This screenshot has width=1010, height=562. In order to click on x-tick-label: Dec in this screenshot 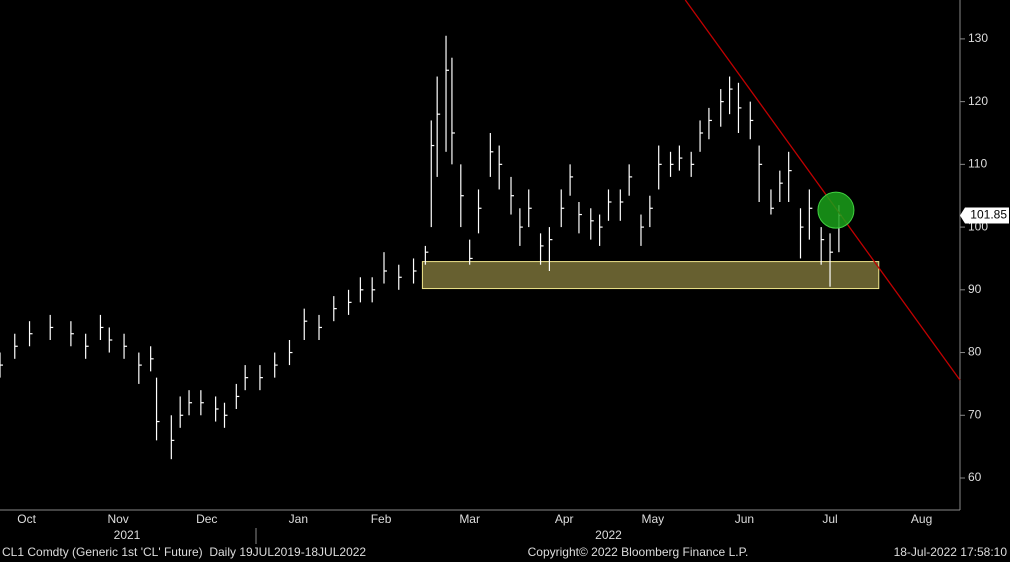, I will do `click(206, 519)`.